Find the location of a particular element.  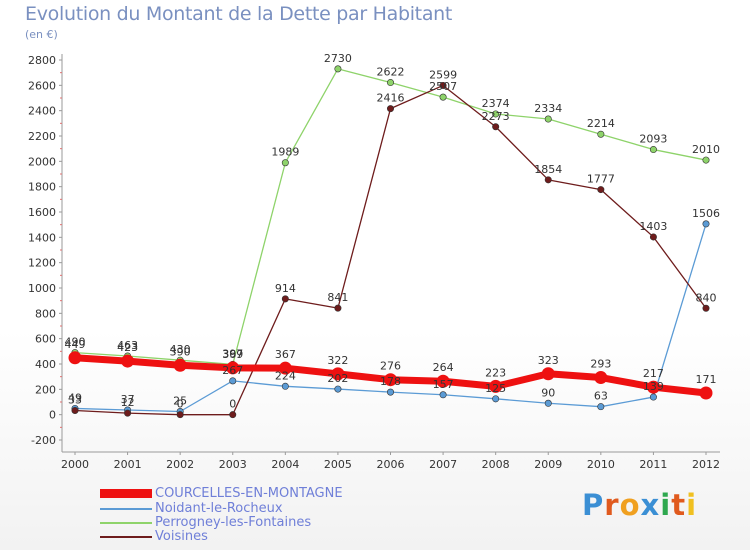

data-label-voisines: 841 is located at coordinates (337, 297).